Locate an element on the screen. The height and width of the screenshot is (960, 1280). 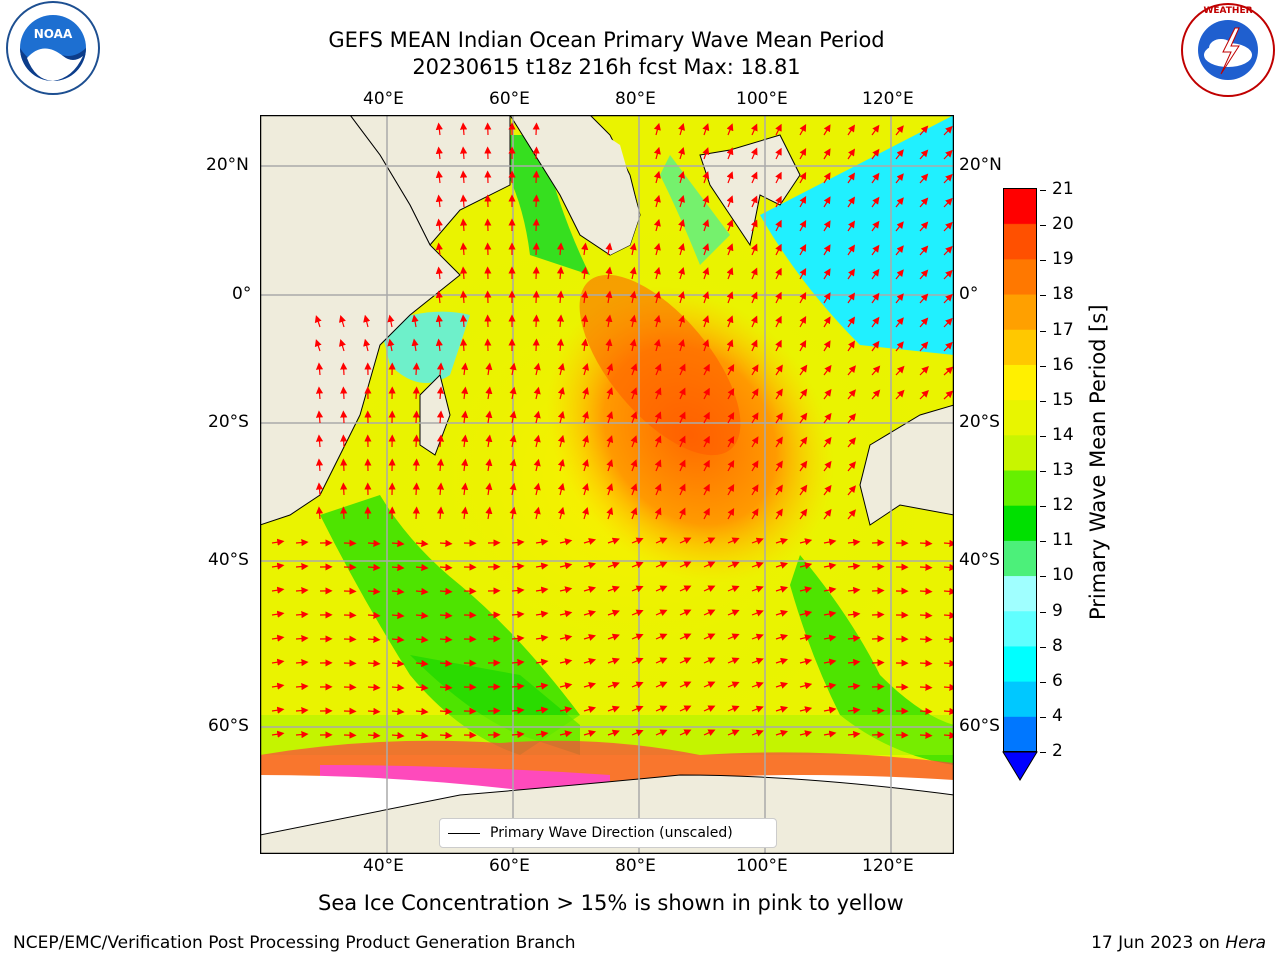
lon-tick-bottom-40e: 40°E is located at coordinates (383, 866).